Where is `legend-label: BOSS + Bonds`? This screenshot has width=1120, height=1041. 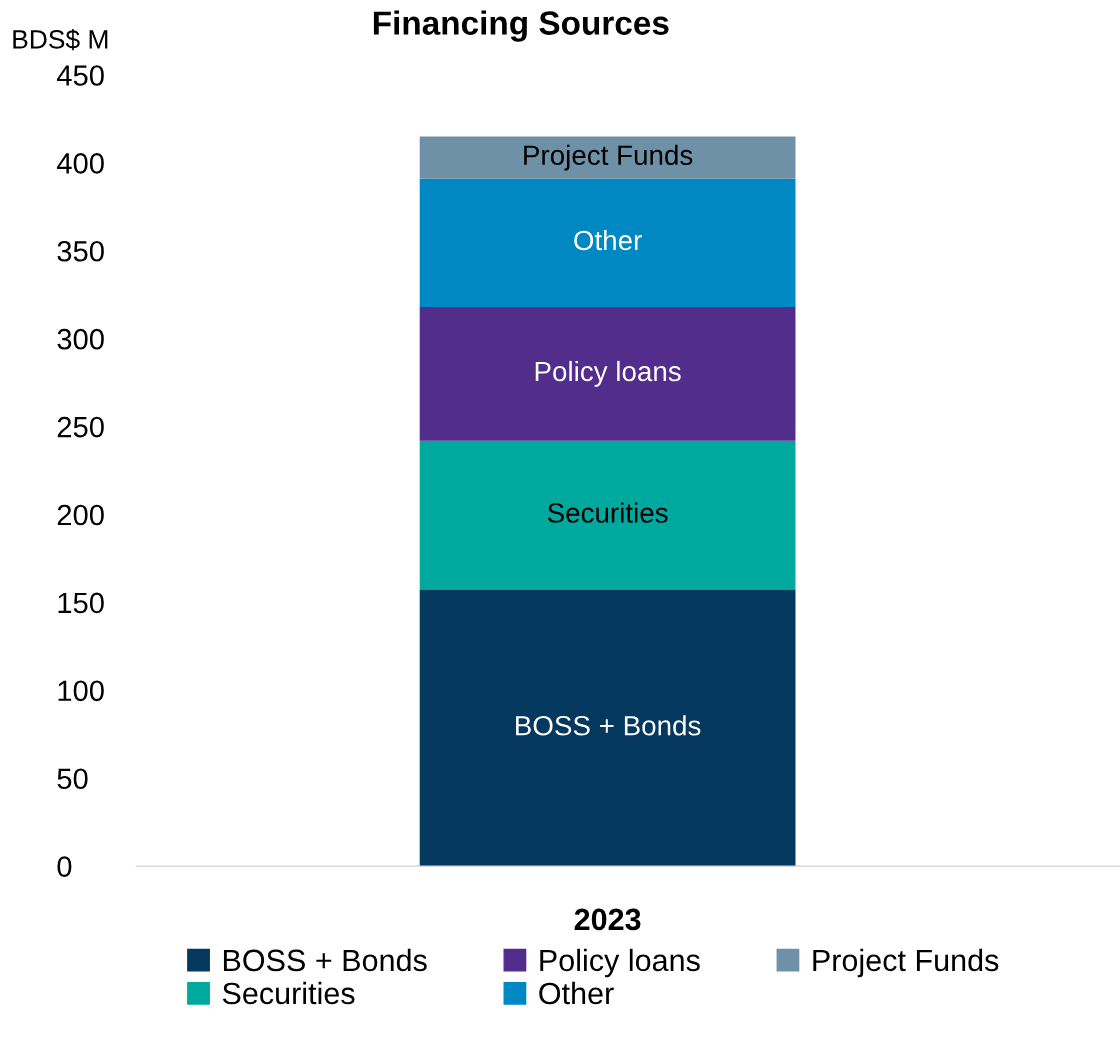
legend-label: BOSS + Bonds is located at coordinates (325, 960).